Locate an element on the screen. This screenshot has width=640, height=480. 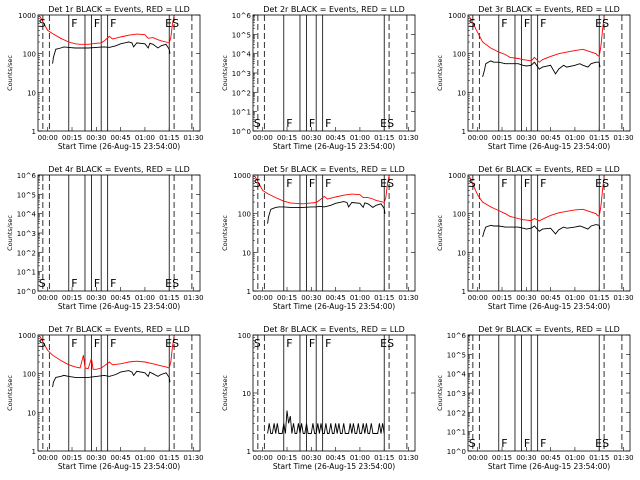
y-tick-label: 10^2 is located at coordinates (456, 413).